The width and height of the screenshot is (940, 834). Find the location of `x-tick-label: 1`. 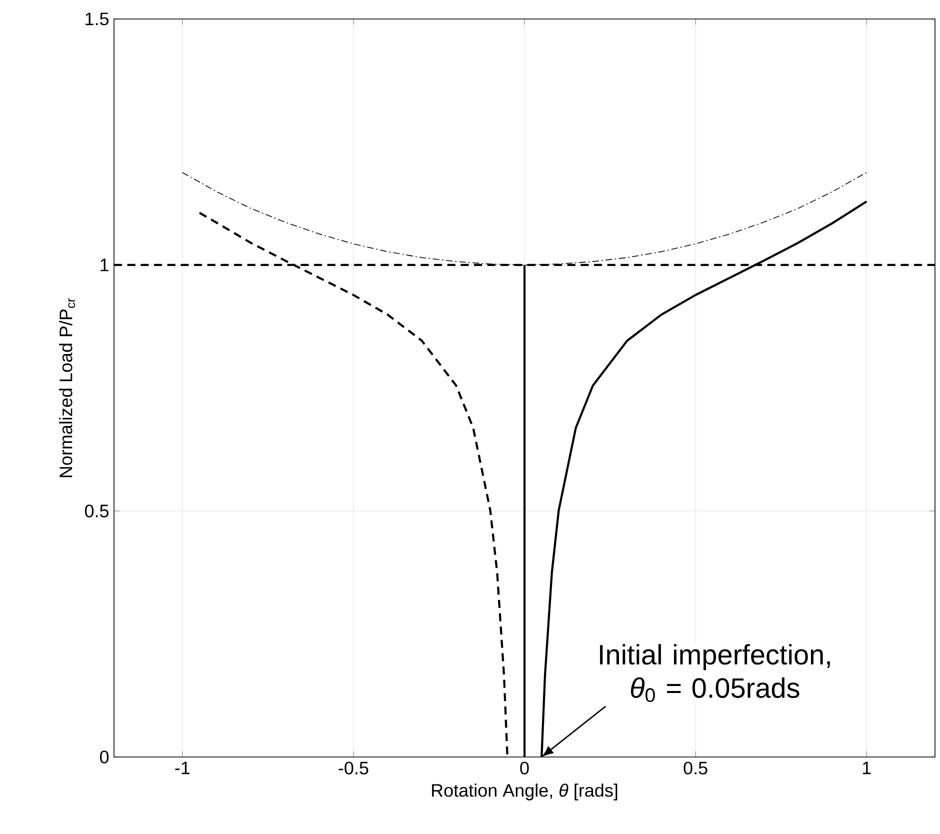

x-tick-label: 1 is located at coordinates (866, 768).